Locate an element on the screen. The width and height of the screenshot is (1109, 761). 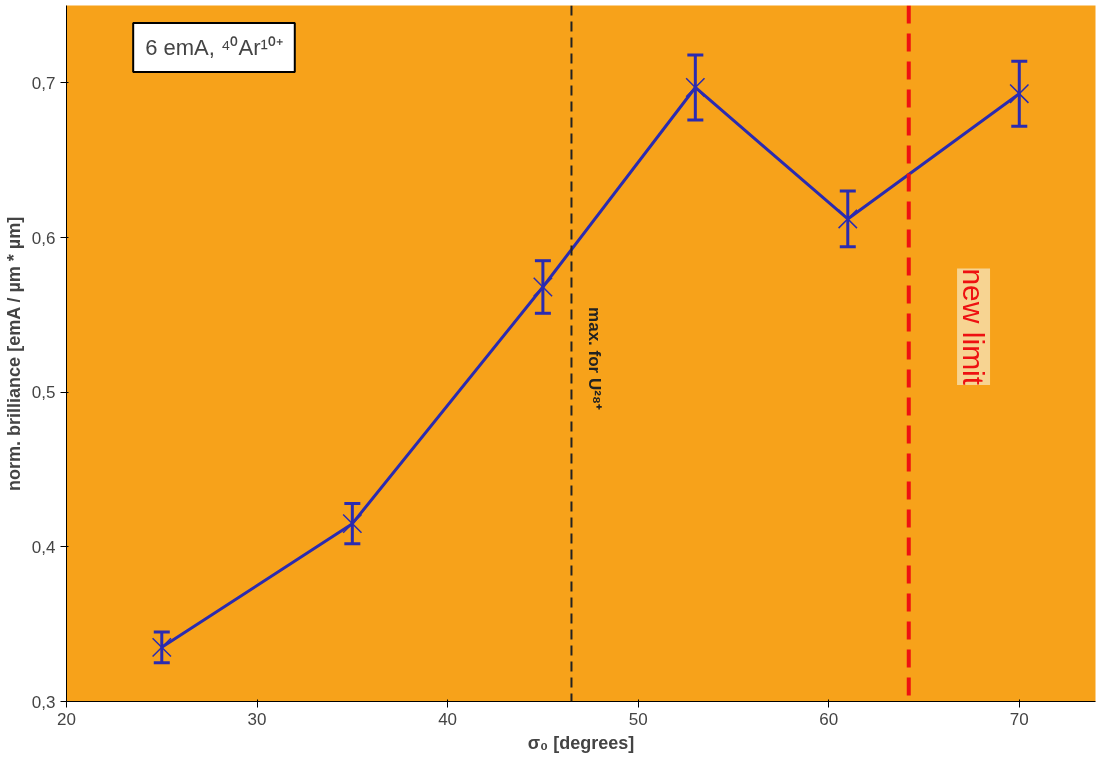
annotation: 6 emA, ⁴⁰Ar¹⁰⁺ is located at coordinates (214, 48).